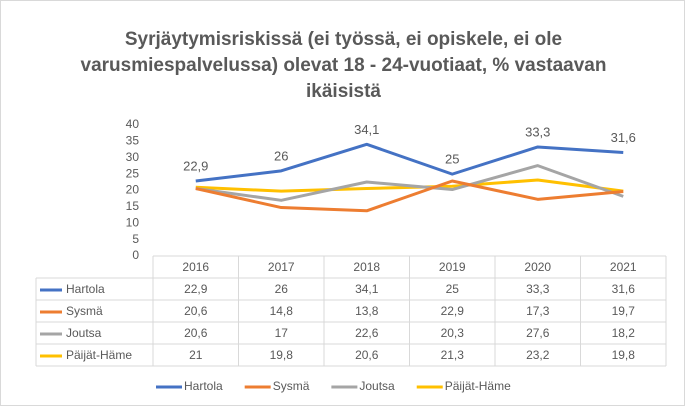  Describe the element at coordinates (196, 355) in the screenshot. I see `table-cell: 21` at that location.